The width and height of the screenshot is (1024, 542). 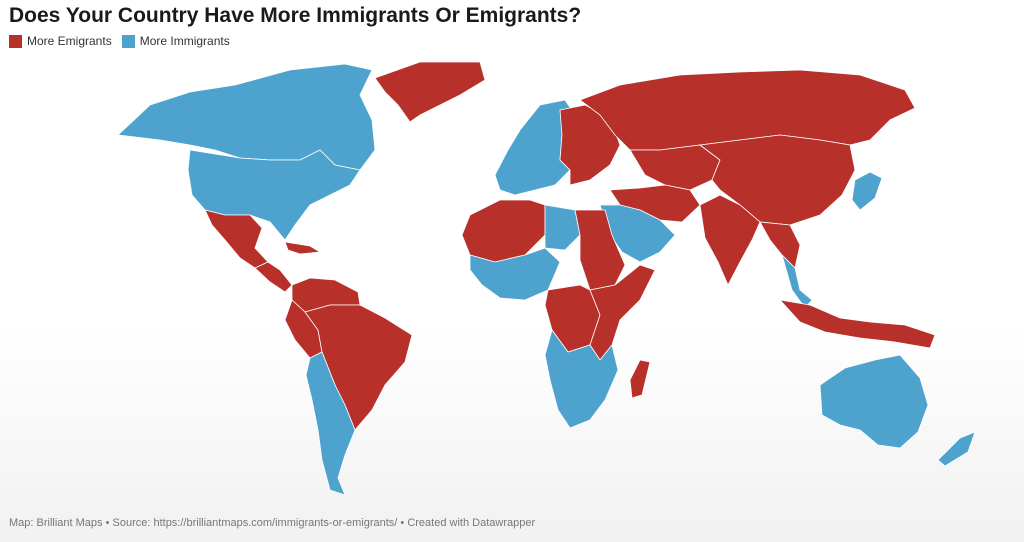 What do you see at coordinates (330, 423) in the screenshot?
I see `region-southern-cone` at bounding box center [330, 423].